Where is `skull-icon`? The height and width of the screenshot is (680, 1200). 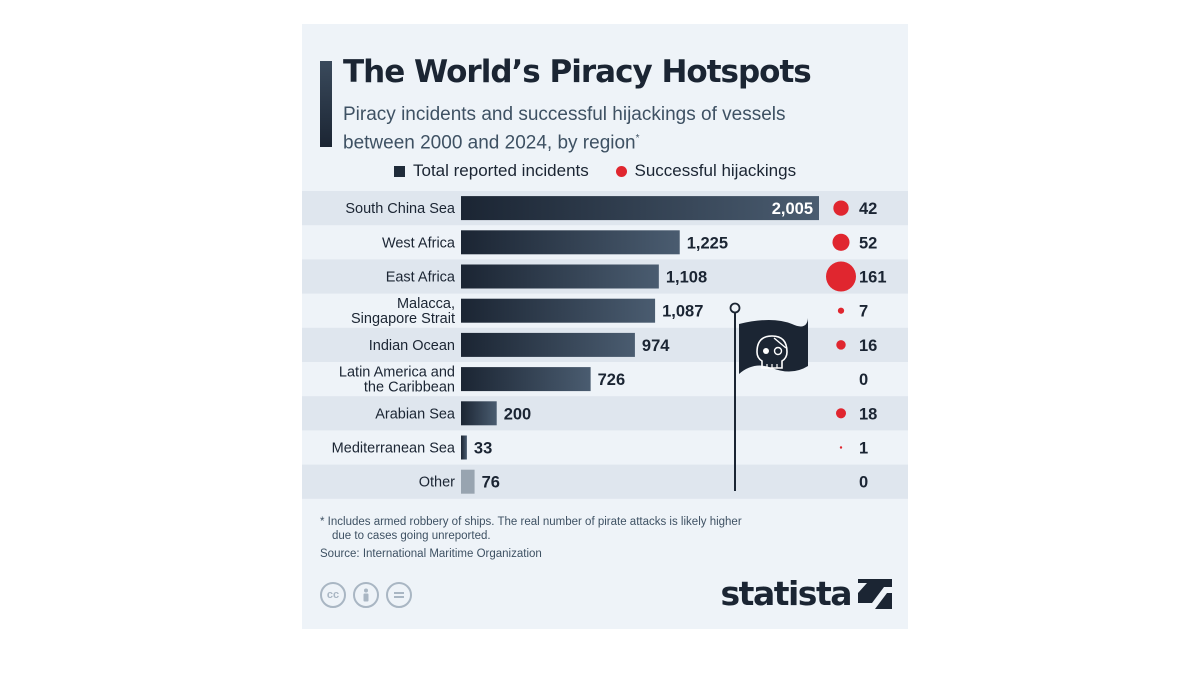 skull-icon is located at coordinates (772, 352).